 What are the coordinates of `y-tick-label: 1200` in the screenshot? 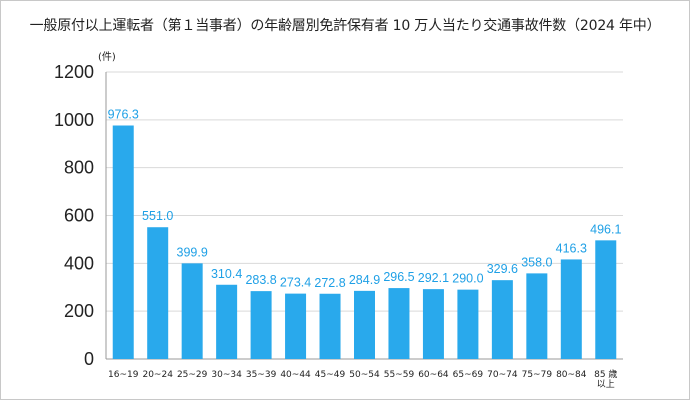 It's located at (74, 72).